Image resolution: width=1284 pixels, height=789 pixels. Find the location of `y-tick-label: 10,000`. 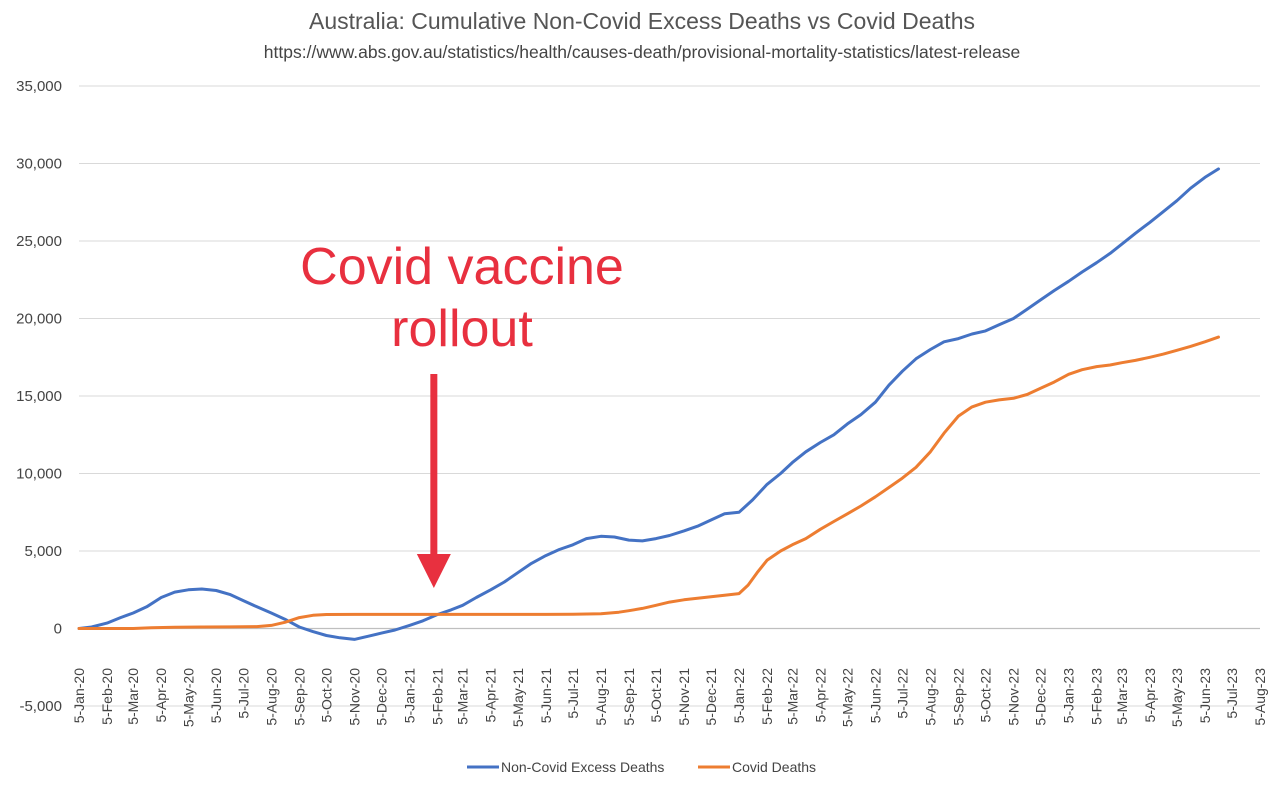

y-tick-label: 10,000 is located at coordinates (39, 474).